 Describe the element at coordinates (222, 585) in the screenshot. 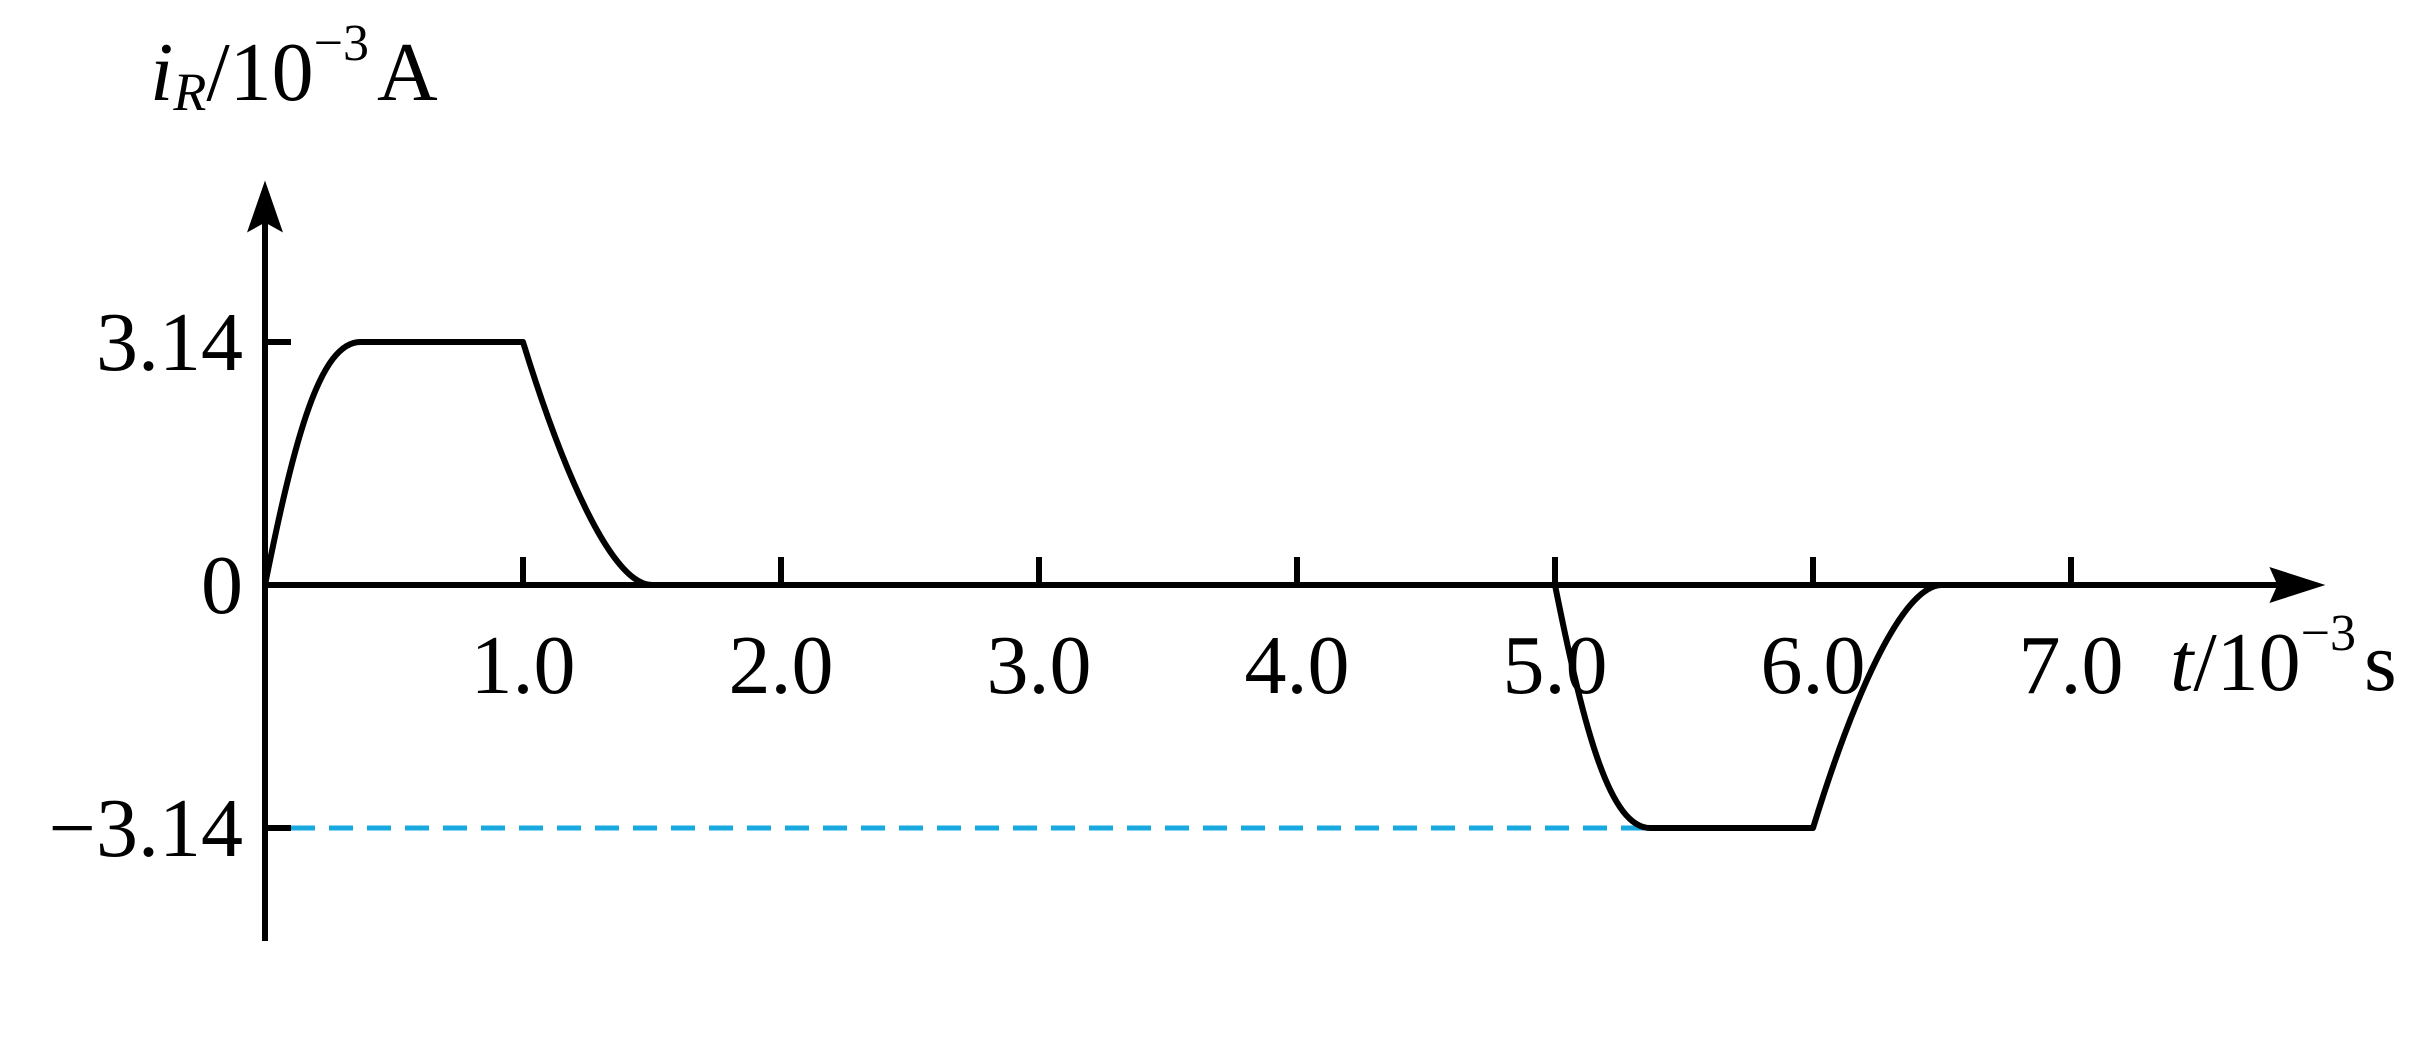

I see `y-tick-label: 0` at that location.